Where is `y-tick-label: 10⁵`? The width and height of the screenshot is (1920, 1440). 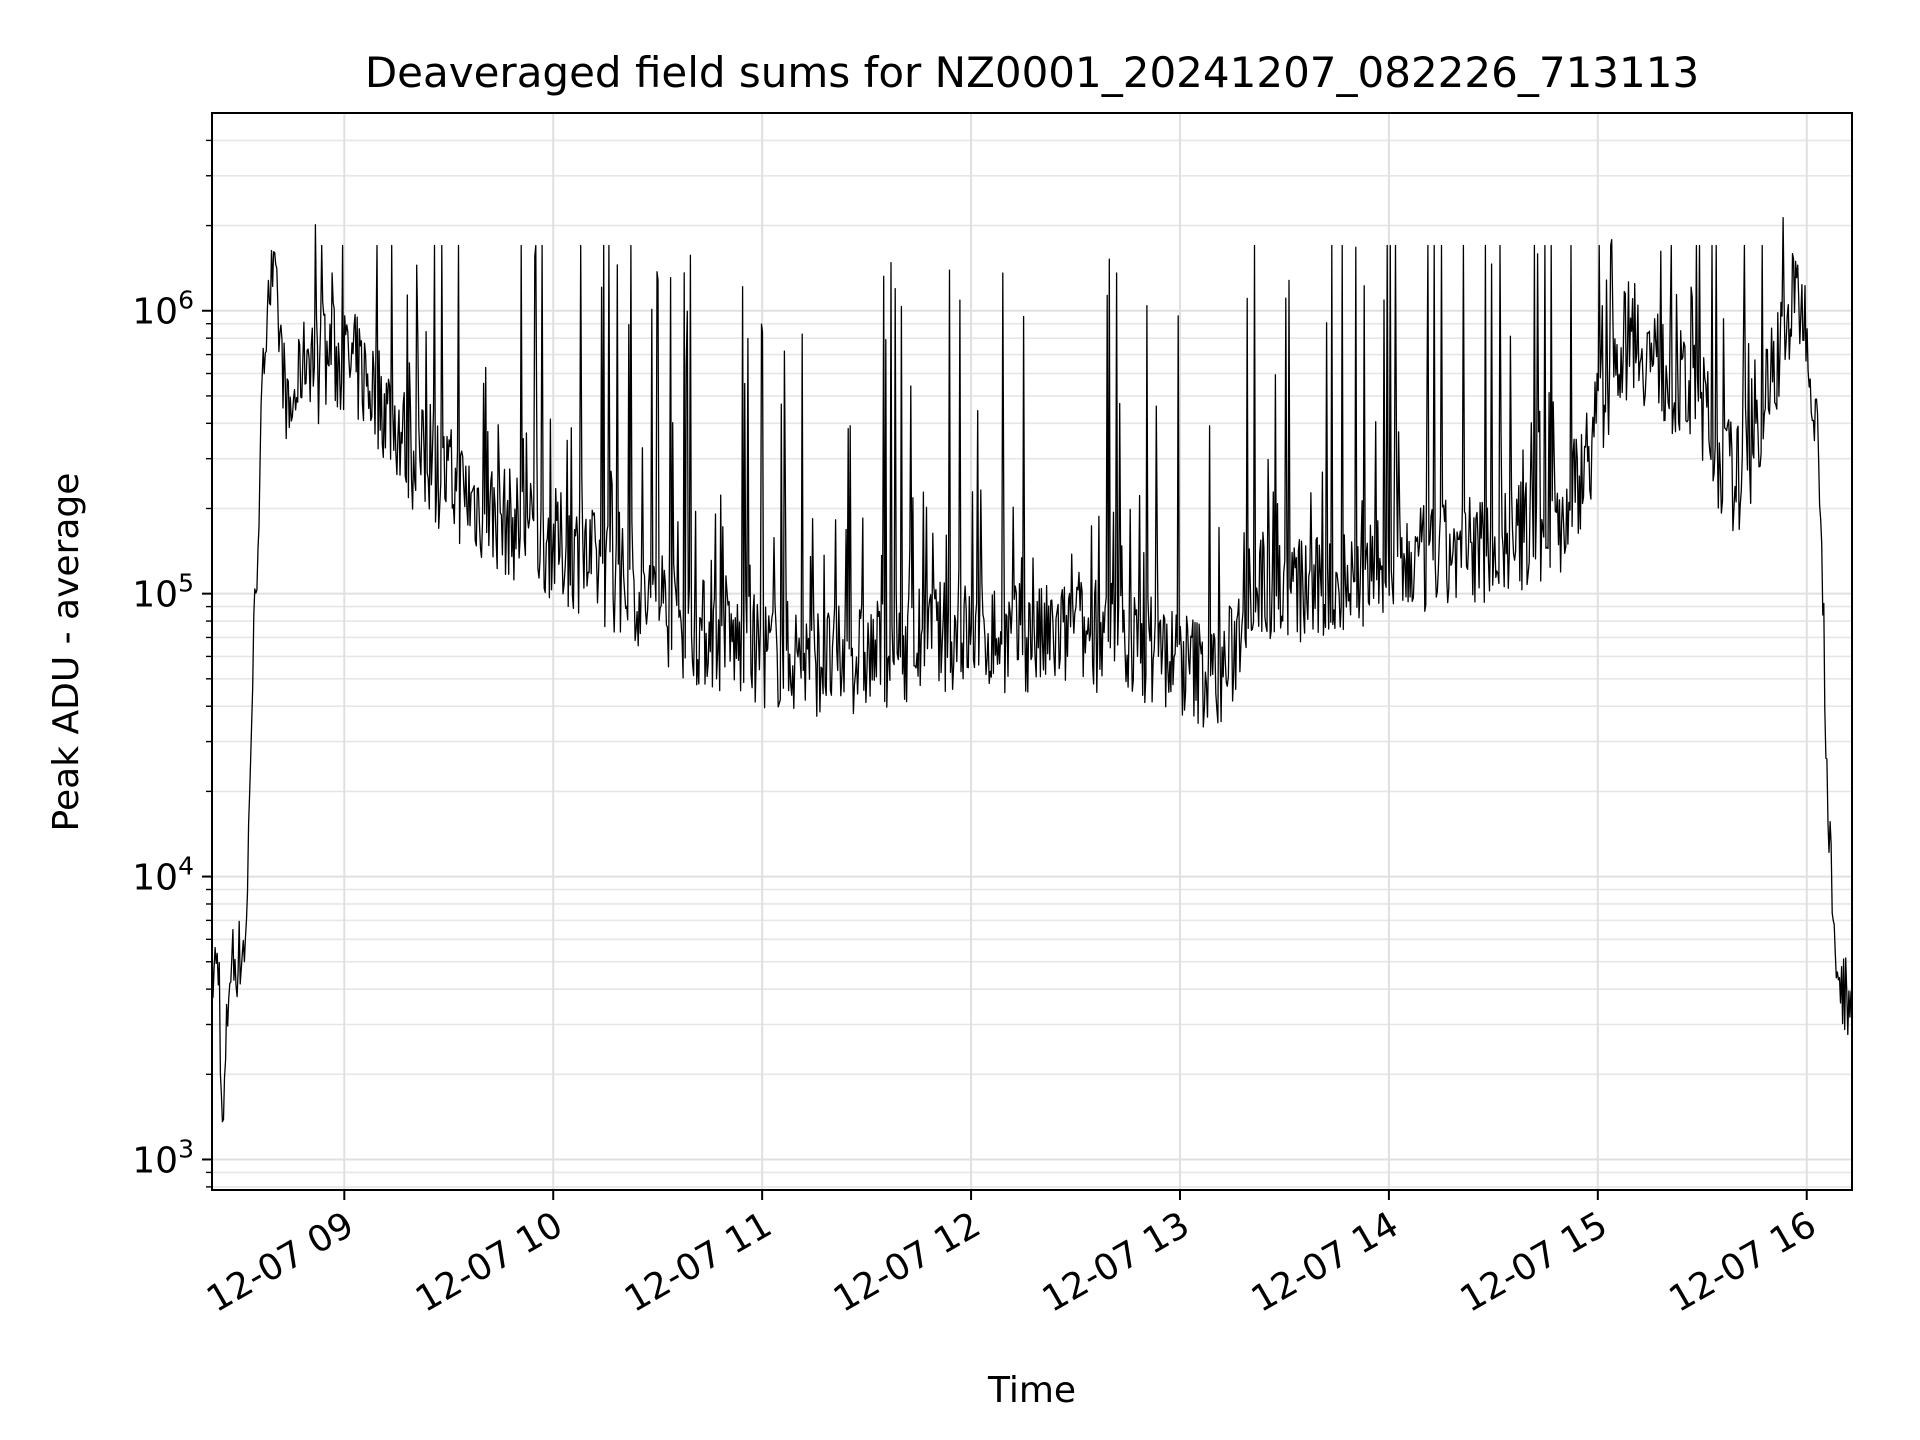 y-tick-label: 10⁵ is located at coordinates (163, 592).